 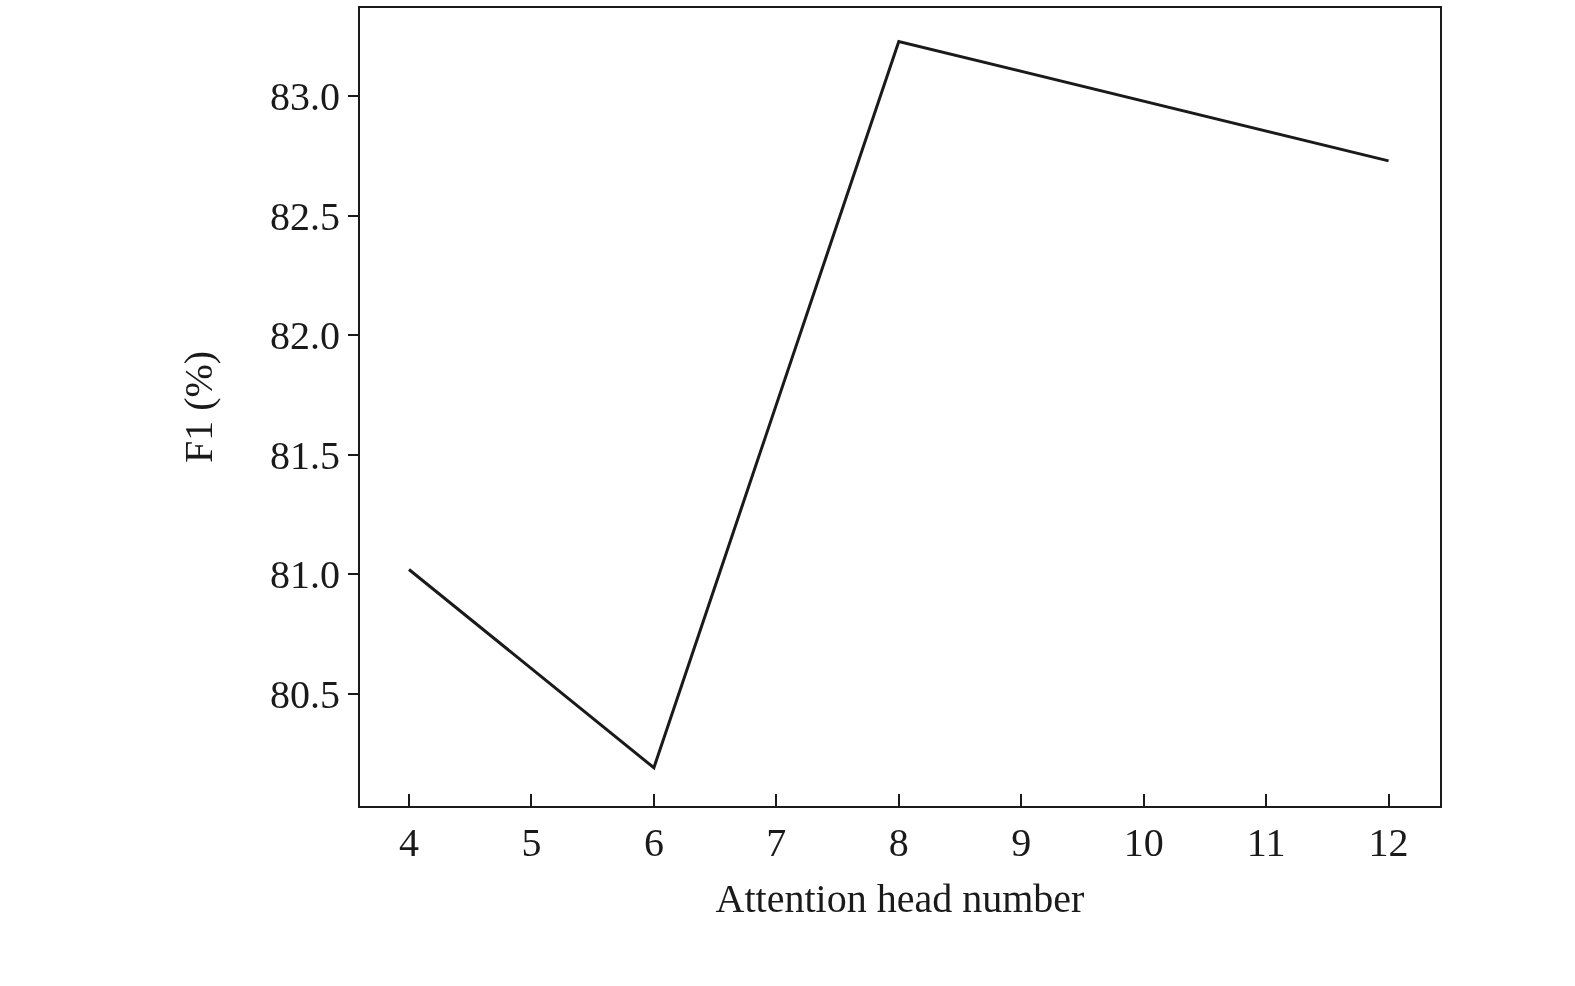 I want to click on x-tick-label: 10, so click(x=1143, y=842).